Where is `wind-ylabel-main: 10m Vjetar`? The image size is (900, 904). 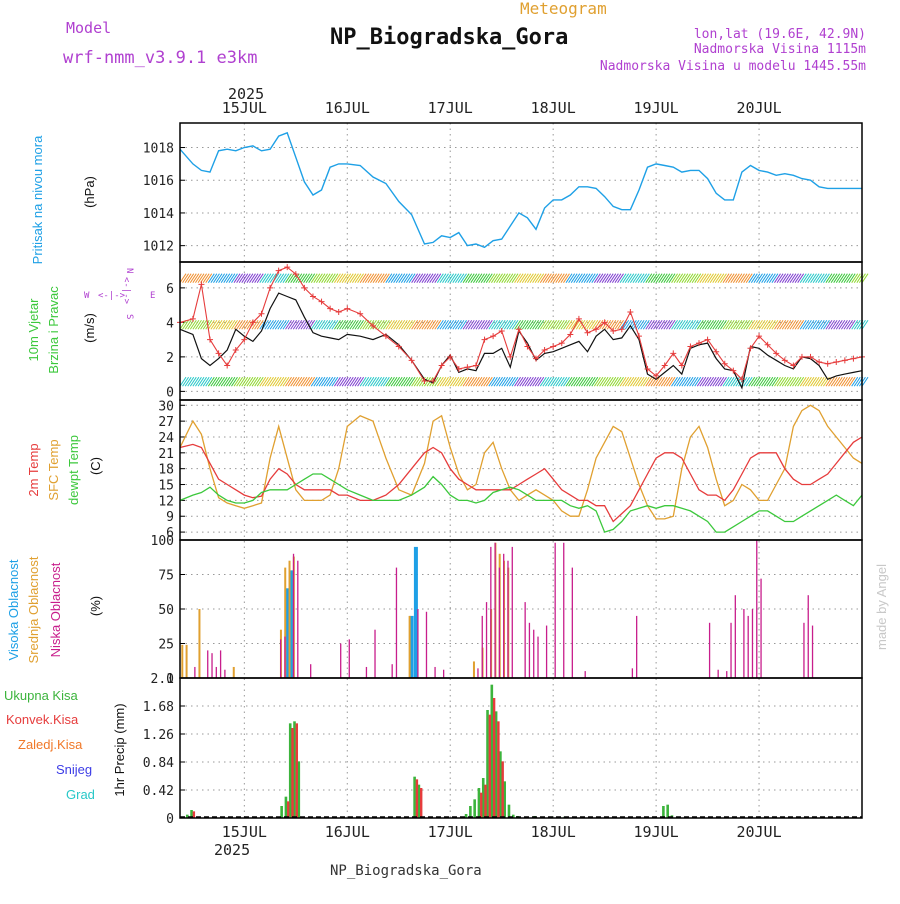
wind-ylabel-main: 10m Vjetar is located at coordinates (33, 330).